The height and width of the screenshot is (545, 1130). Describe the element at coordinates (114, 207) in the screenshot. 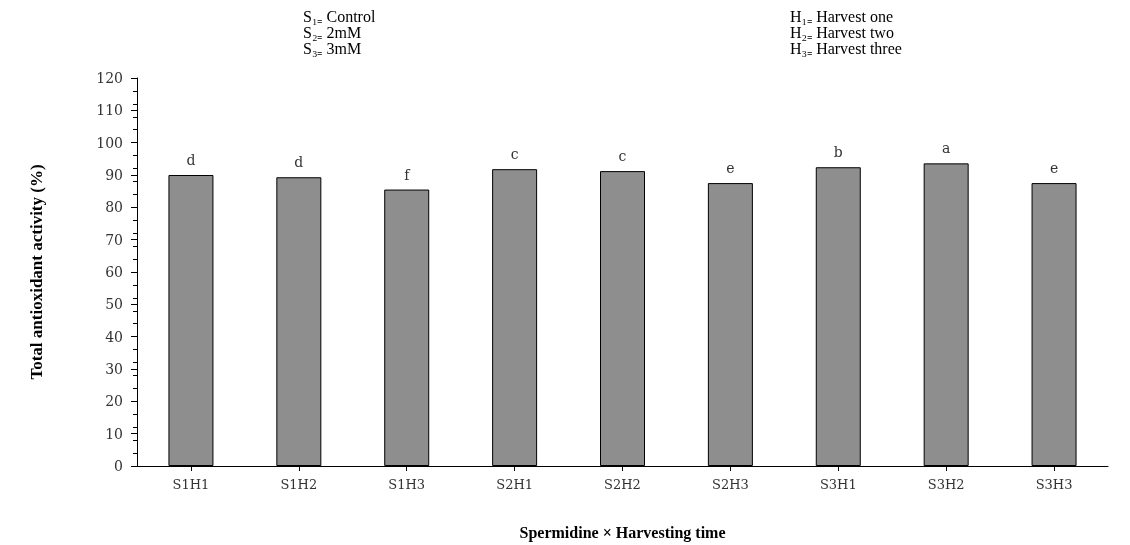

I see `y-tick-label: 80` at that location.